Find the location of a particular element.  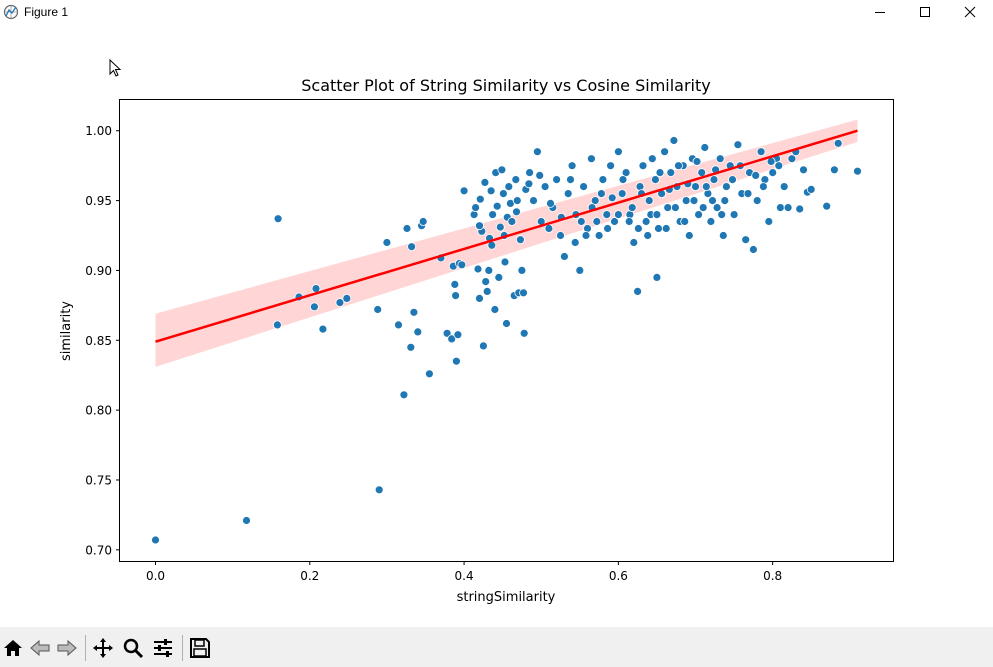

x-tick-label: 0.4 is located at coordinates (464, 576).